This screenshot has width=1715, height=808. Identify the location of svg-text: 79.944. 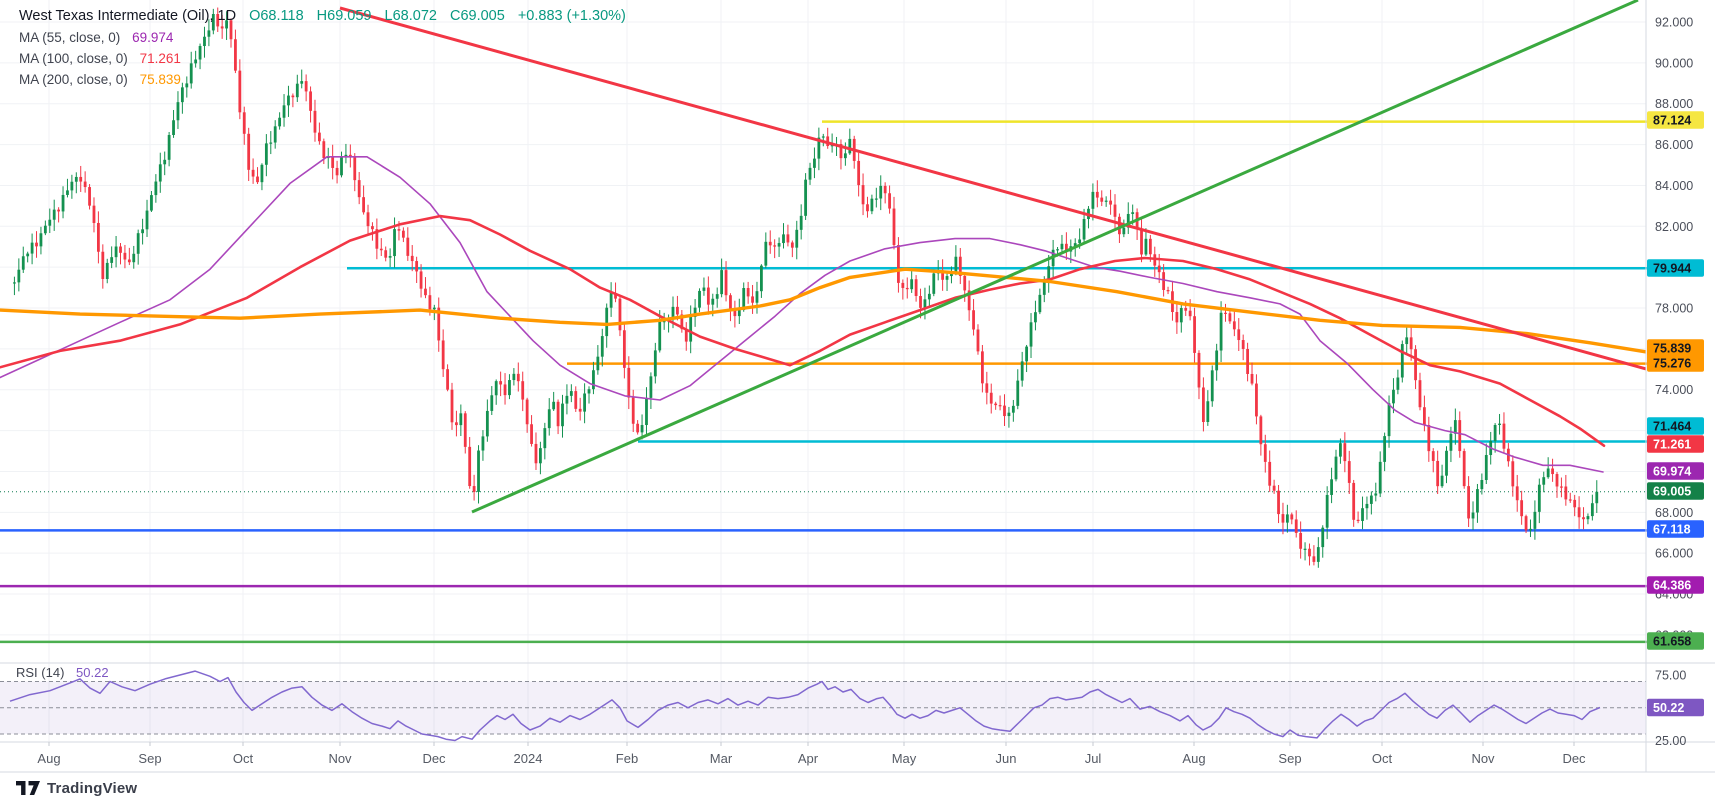
(1672, 269).